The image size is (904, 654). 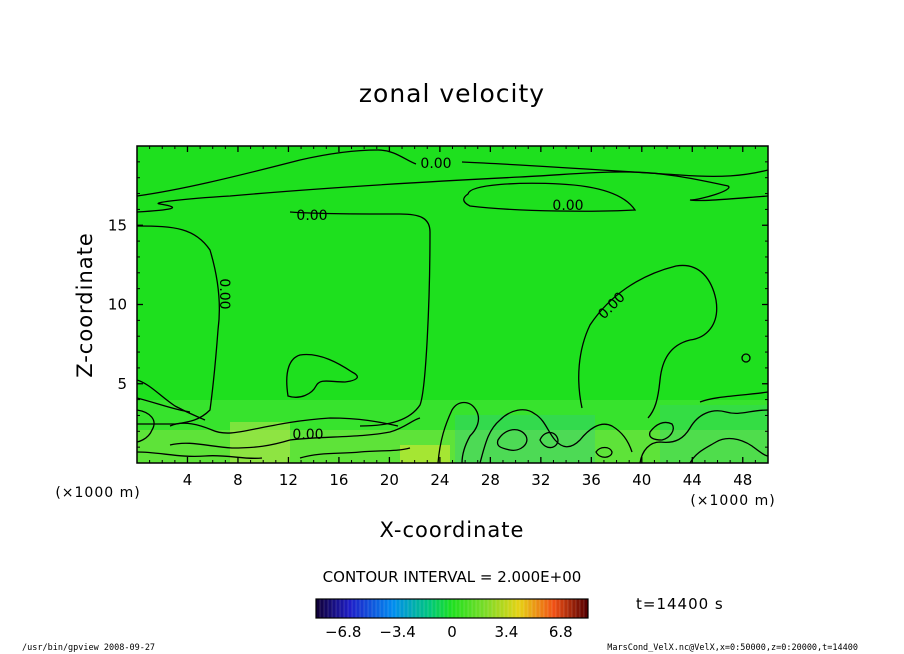 I want to click on x-tick-label: 44, so click(x=692, y=480).